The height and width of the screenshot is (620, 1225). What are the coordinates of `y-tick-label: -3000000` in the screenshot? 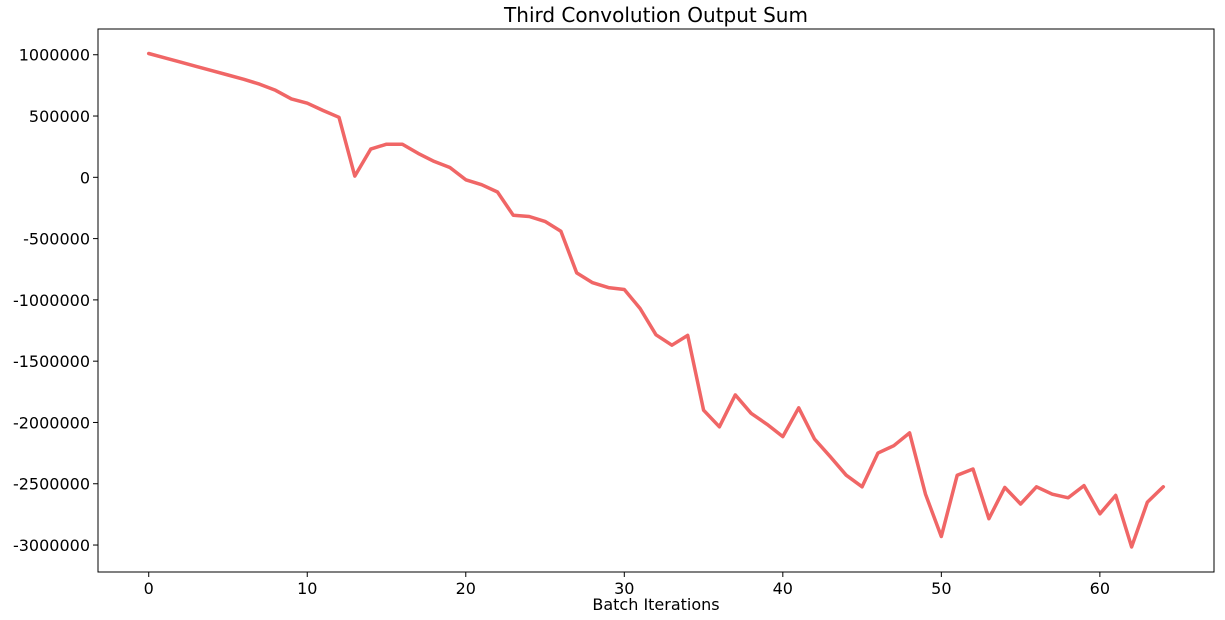 It's located at (51, 545).